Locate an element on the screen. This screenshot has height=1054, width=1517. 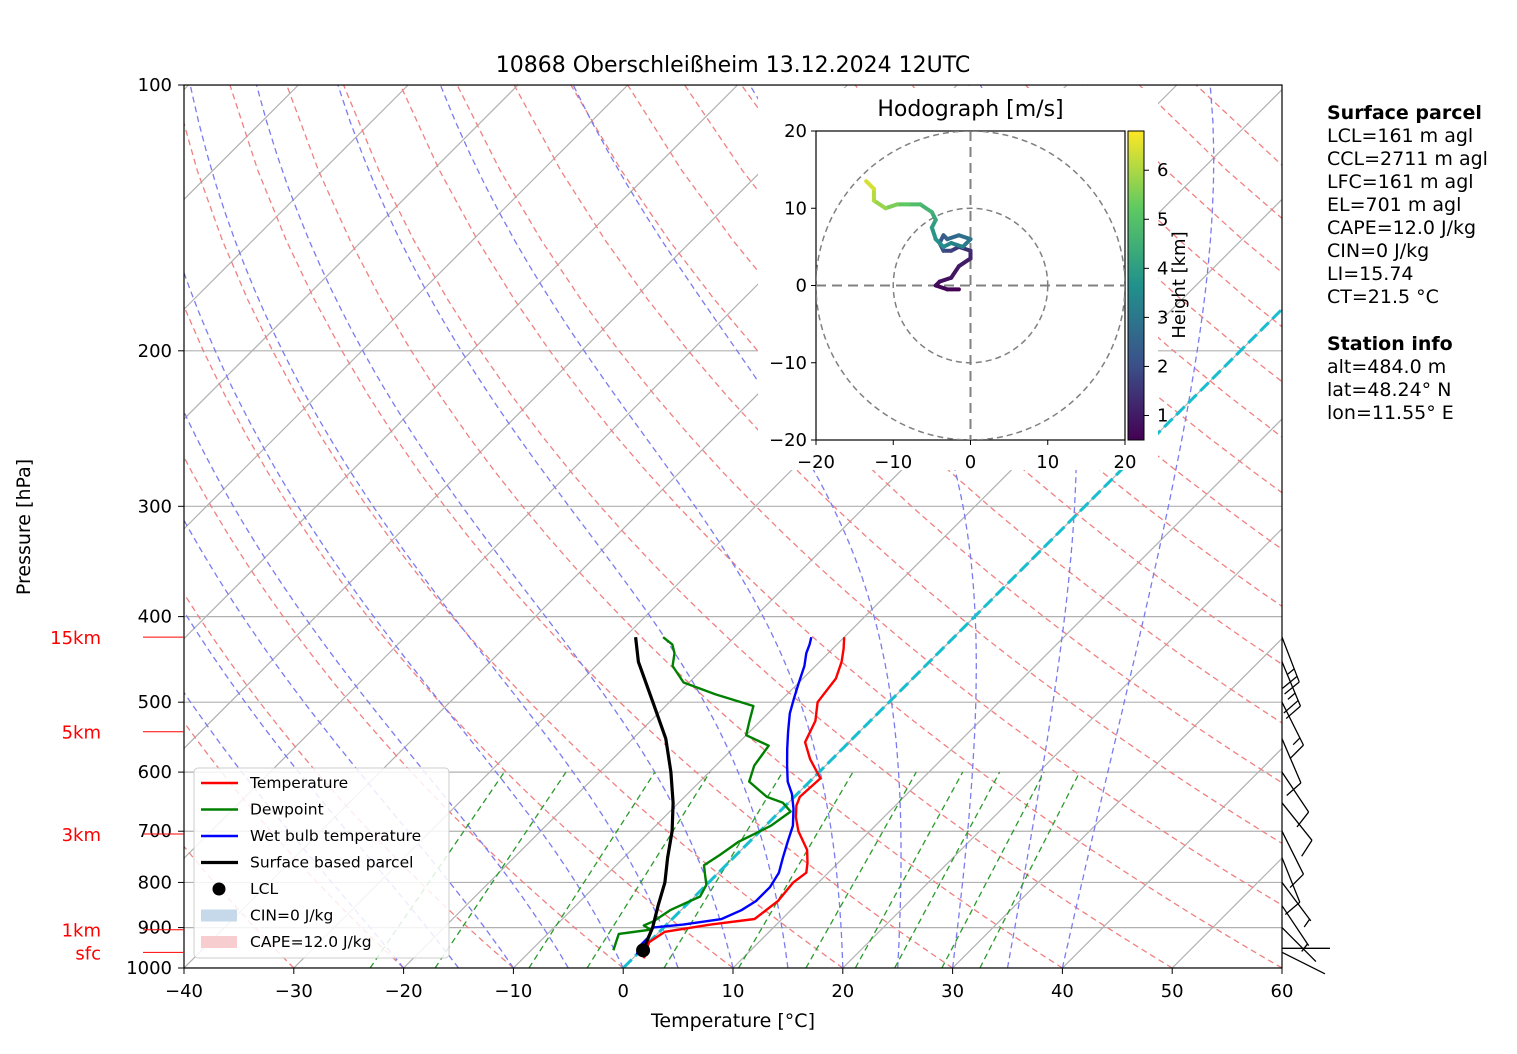
y-tick-label: 200 is located at coordinates (155, 351).